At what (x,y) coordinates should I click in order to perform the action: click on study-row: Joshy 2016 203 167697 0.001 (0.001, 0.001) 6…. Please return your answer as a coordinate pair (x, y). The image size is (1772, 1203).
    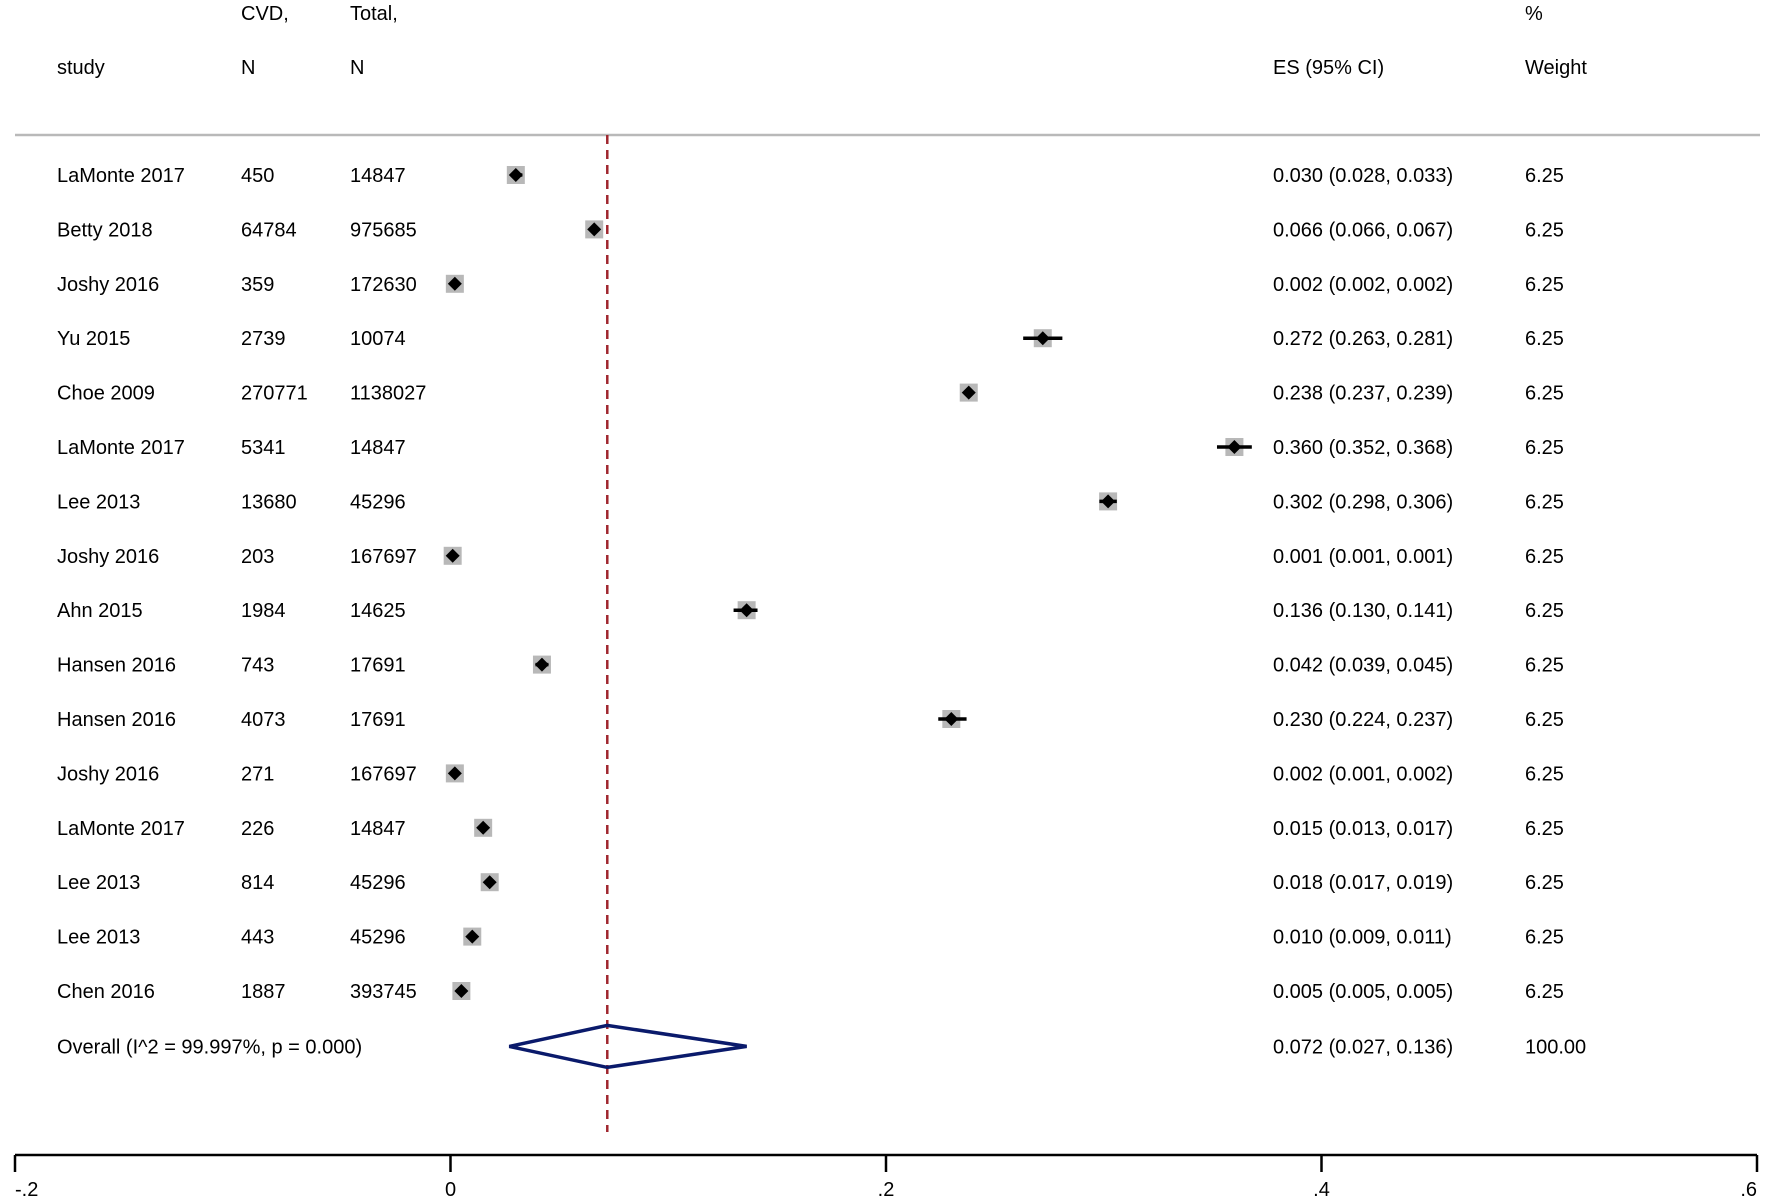
    Looking at the image, I should click on (810, 557).